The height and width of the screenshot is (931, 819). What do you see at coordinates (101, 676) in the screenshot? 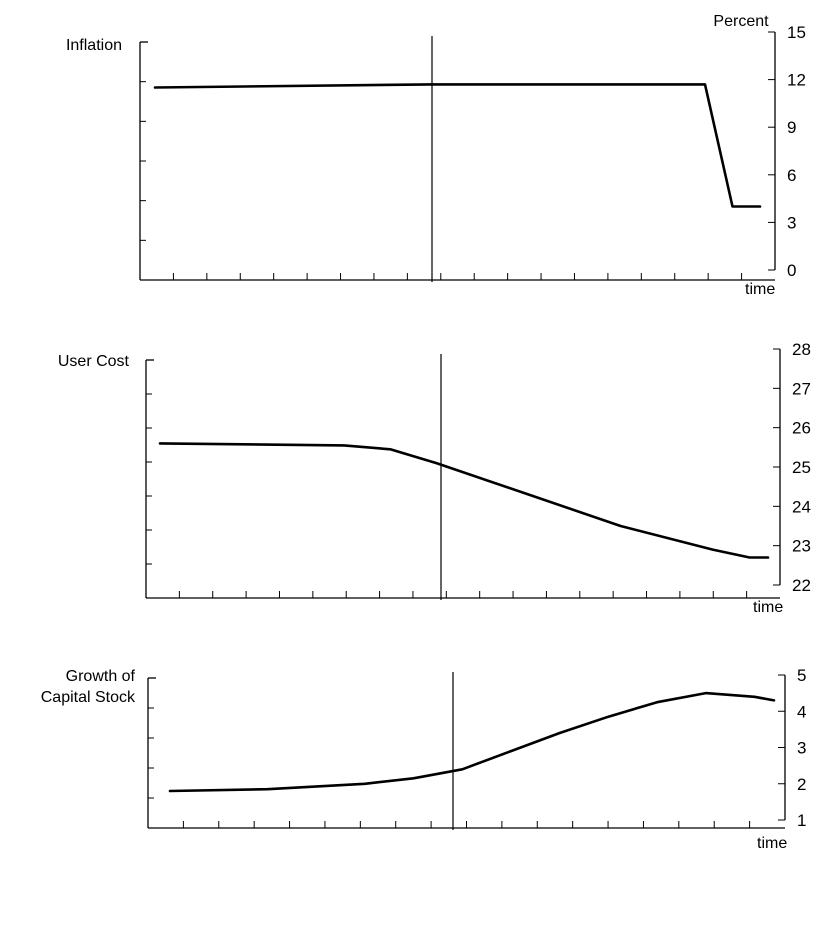
I see `y-axis-label: Growth of` at bounding box center [101, 676].